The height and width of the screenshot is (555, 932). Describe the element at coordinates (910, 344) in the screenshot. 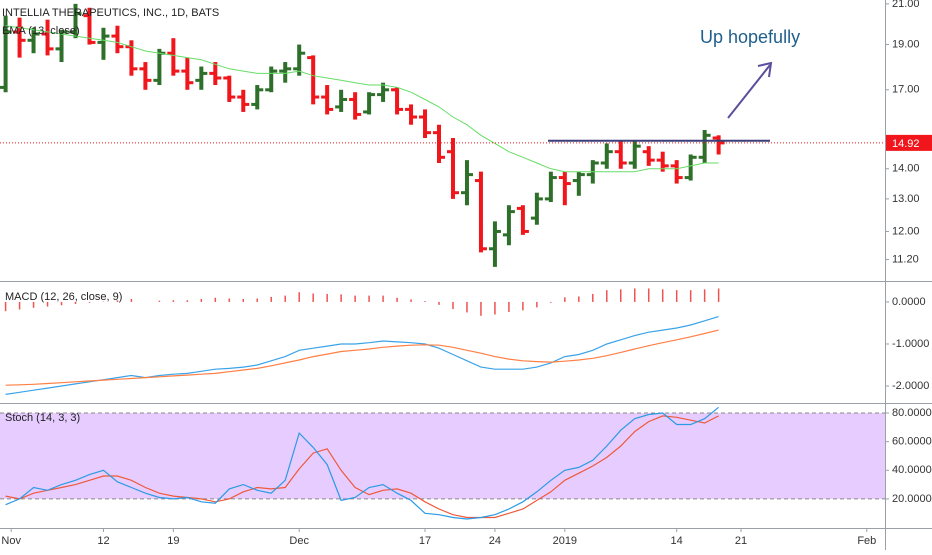

I see `y-tick-label: -1.0000` at that location.